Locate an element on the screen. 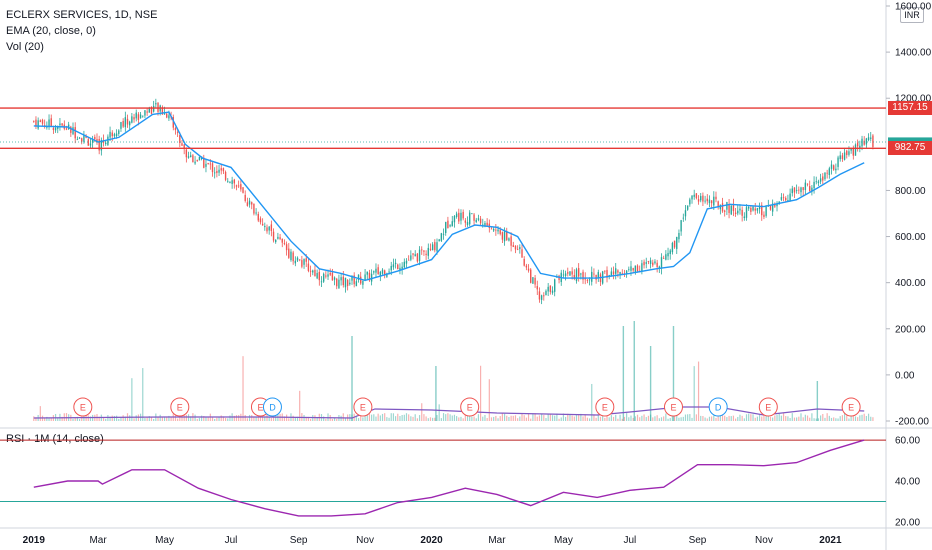 This screenshot has height=550, width=932. vol-legend: Vol (20) is located at coordinates (25, 47).